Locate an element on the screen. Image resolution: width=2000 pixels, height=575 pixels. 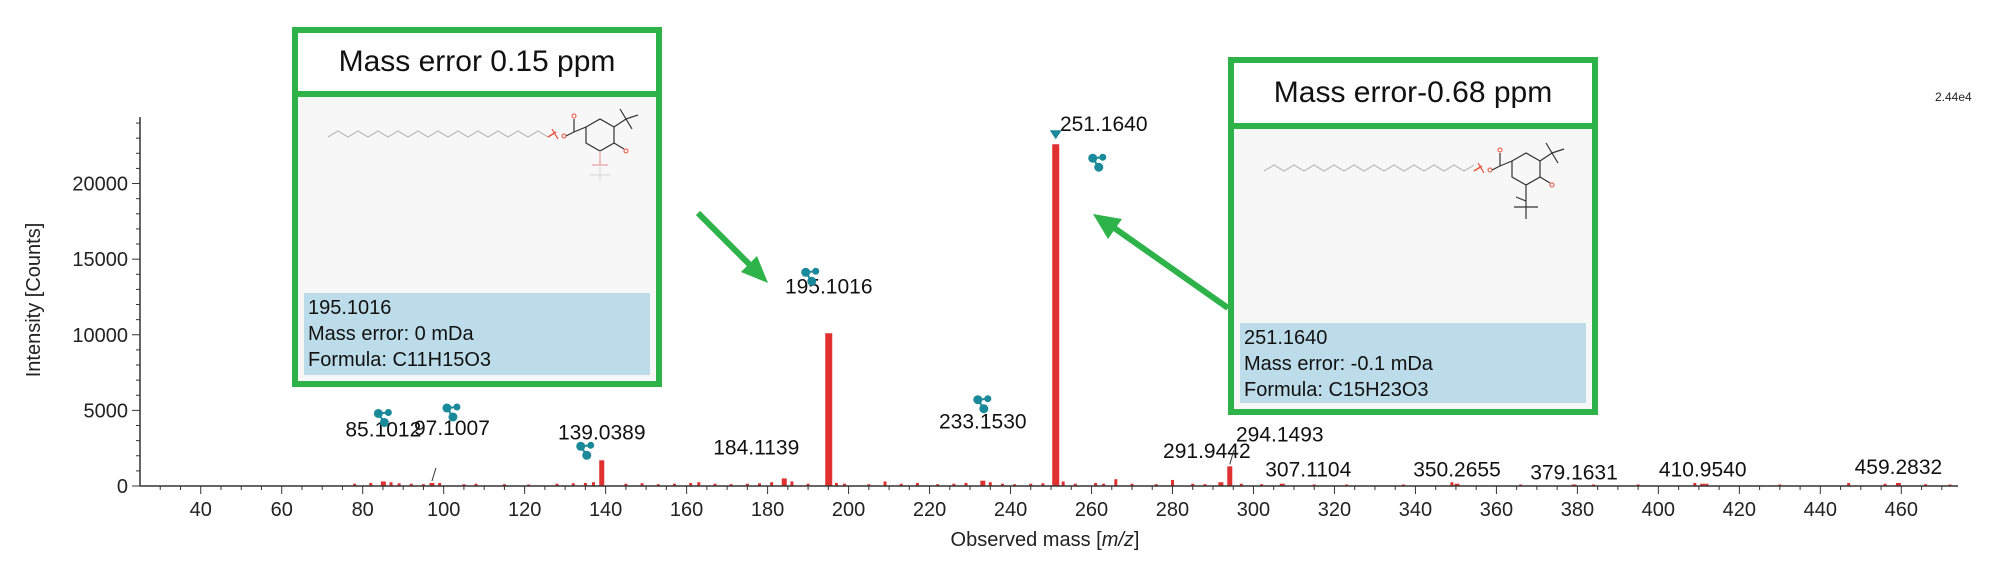
x-tick-label: 260 is located at coordinates (1091, 510).